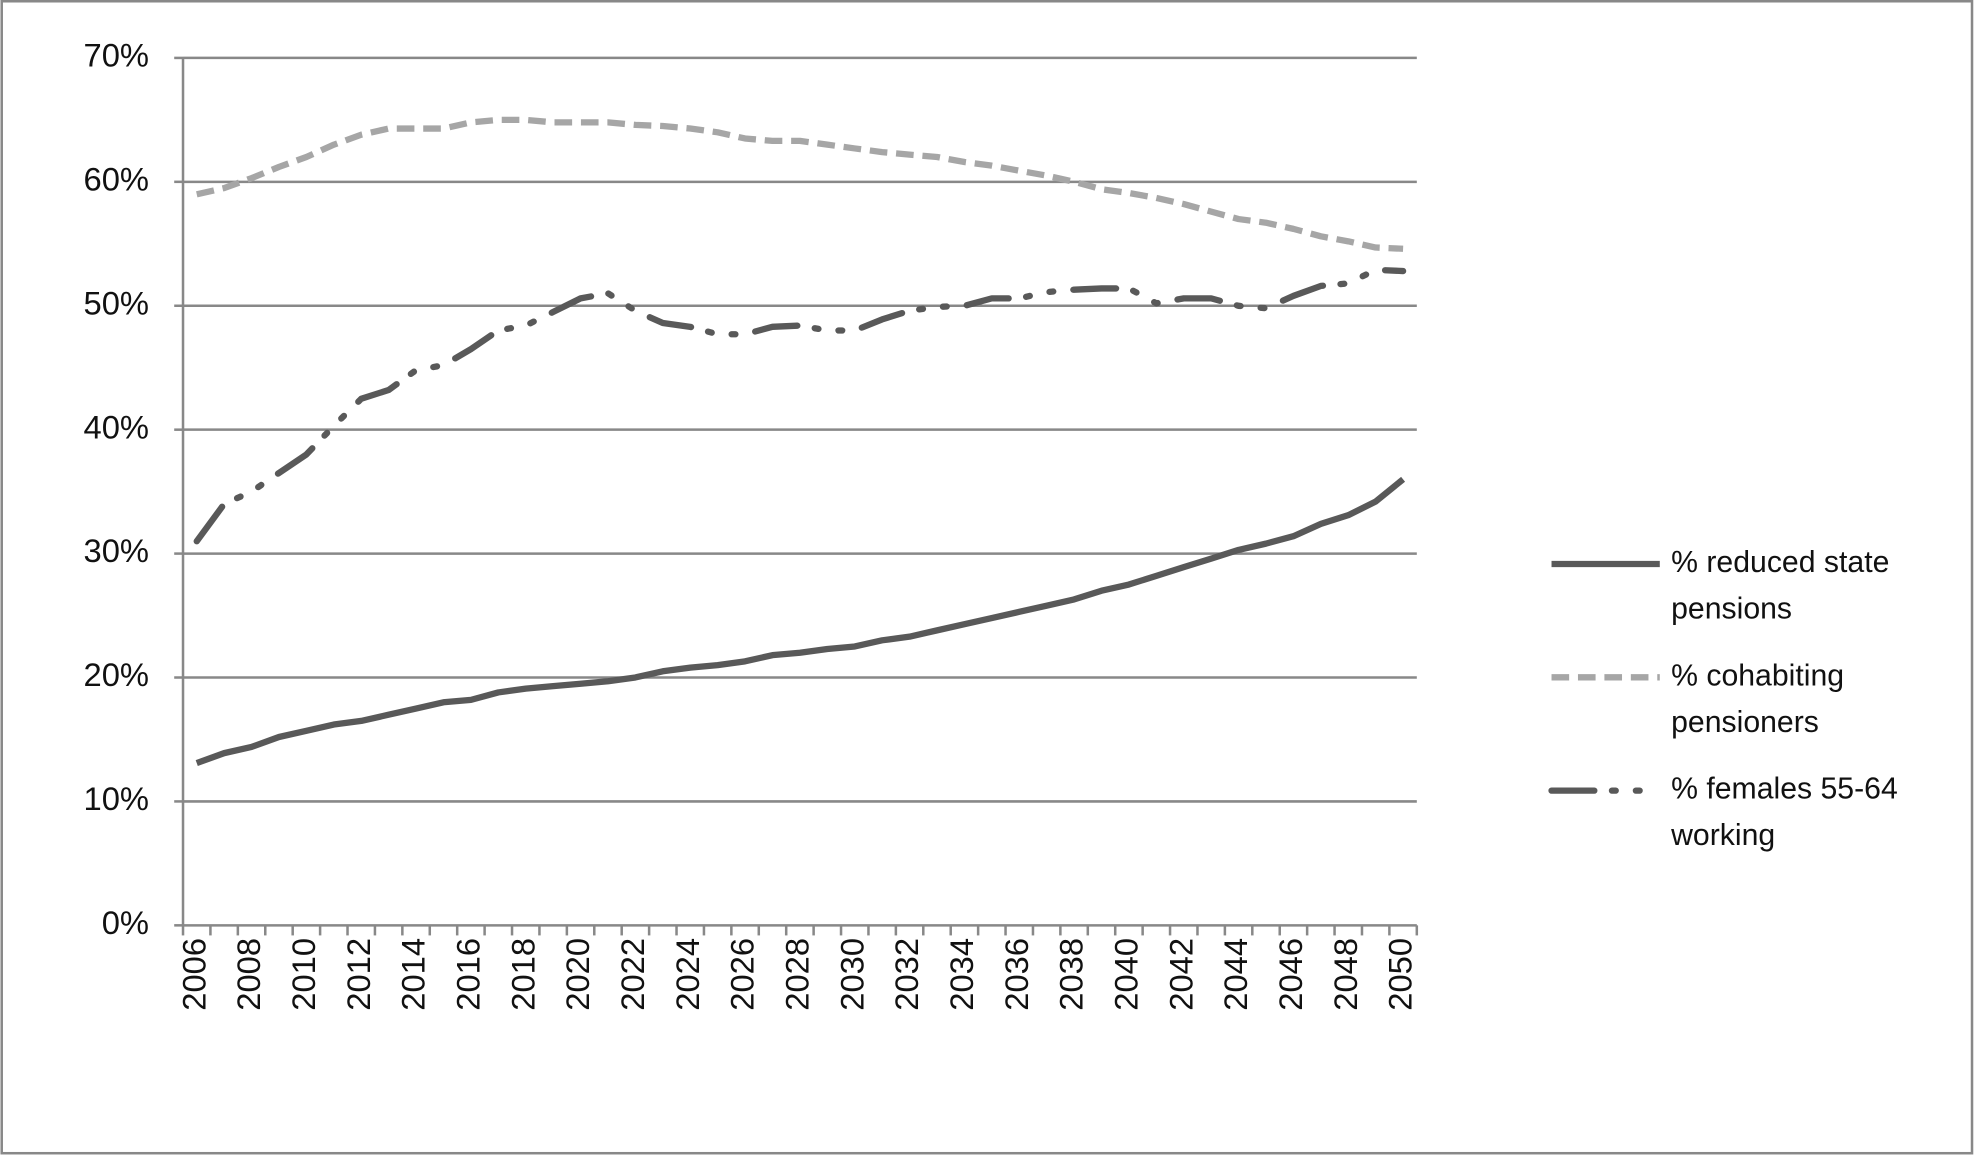  I want to click on y-tick-label: 10%, so click(117, 798).